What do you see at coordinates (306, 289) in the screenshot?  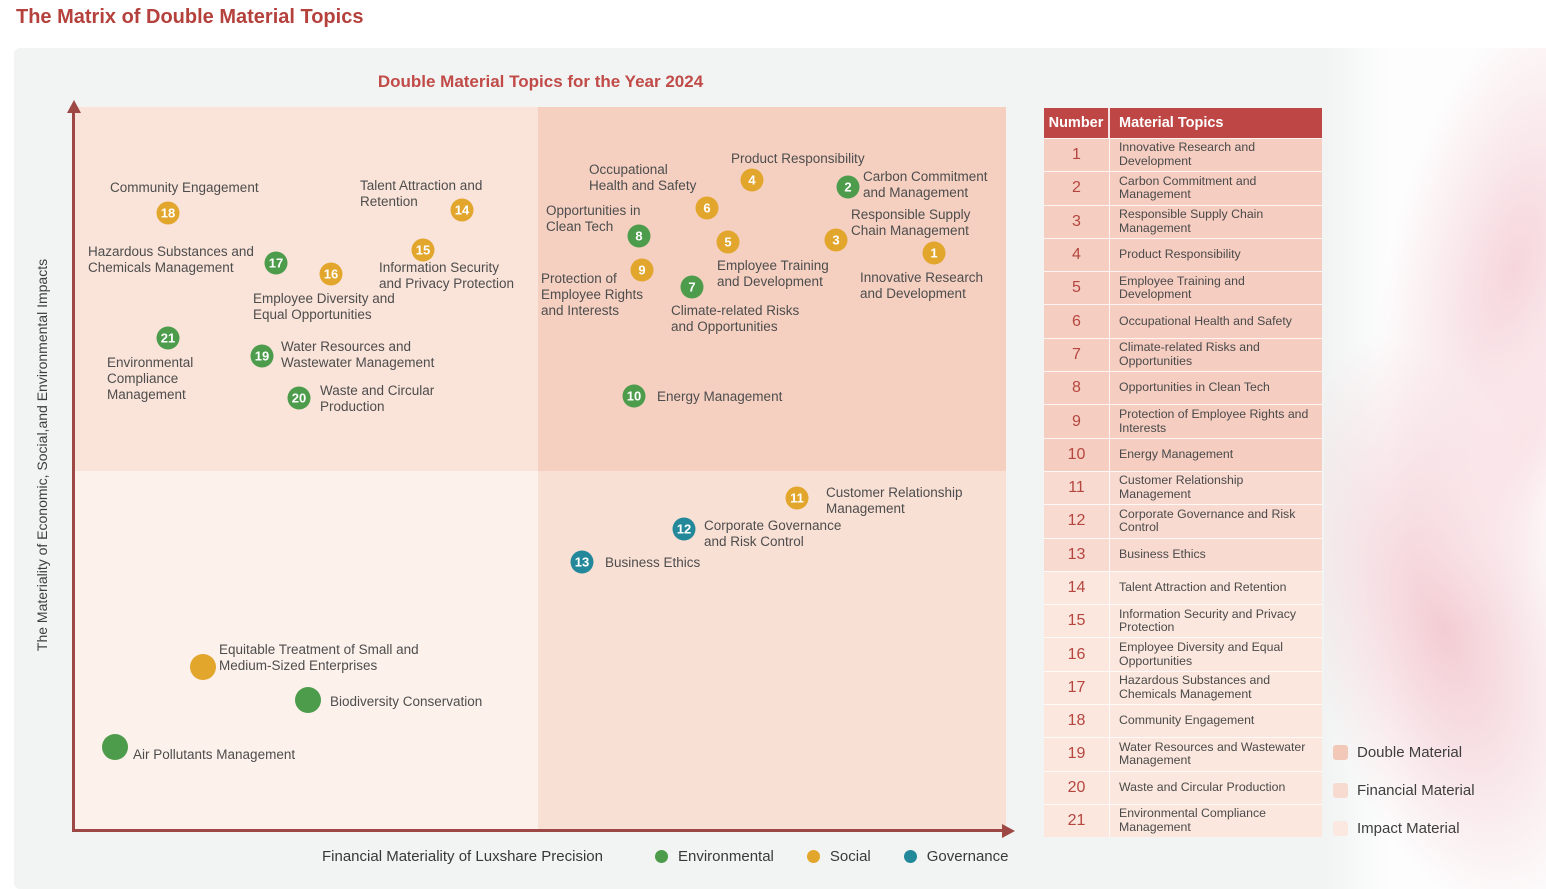 I see `quadrant-impact-material` at bounding box center [306, 289].